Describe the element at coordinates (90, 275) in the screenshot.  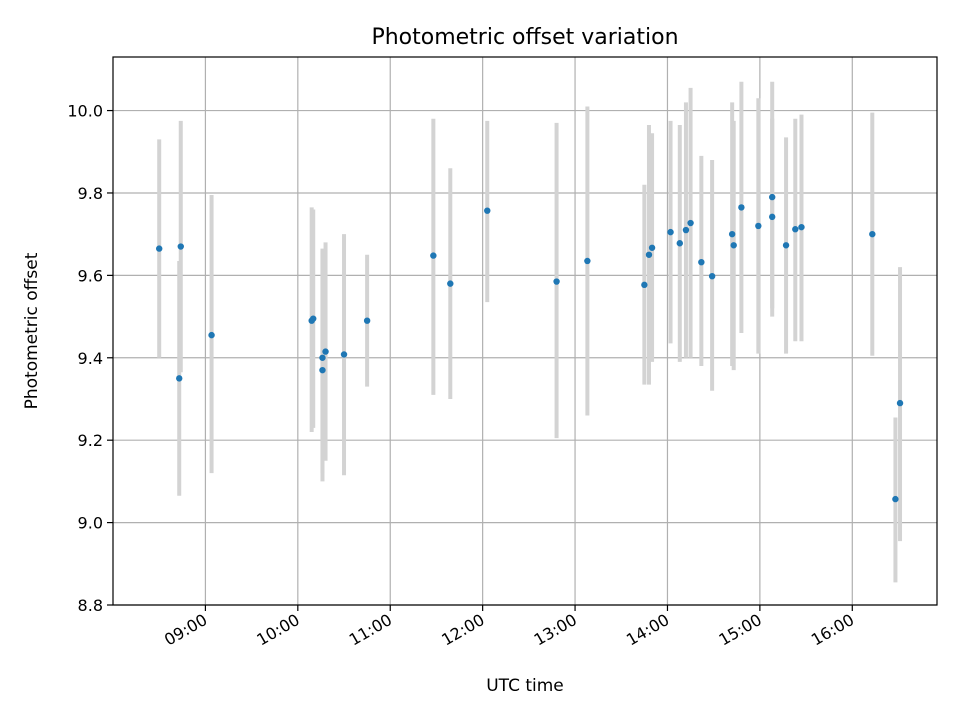
I see `y-tick-label: 9.6` at that location.